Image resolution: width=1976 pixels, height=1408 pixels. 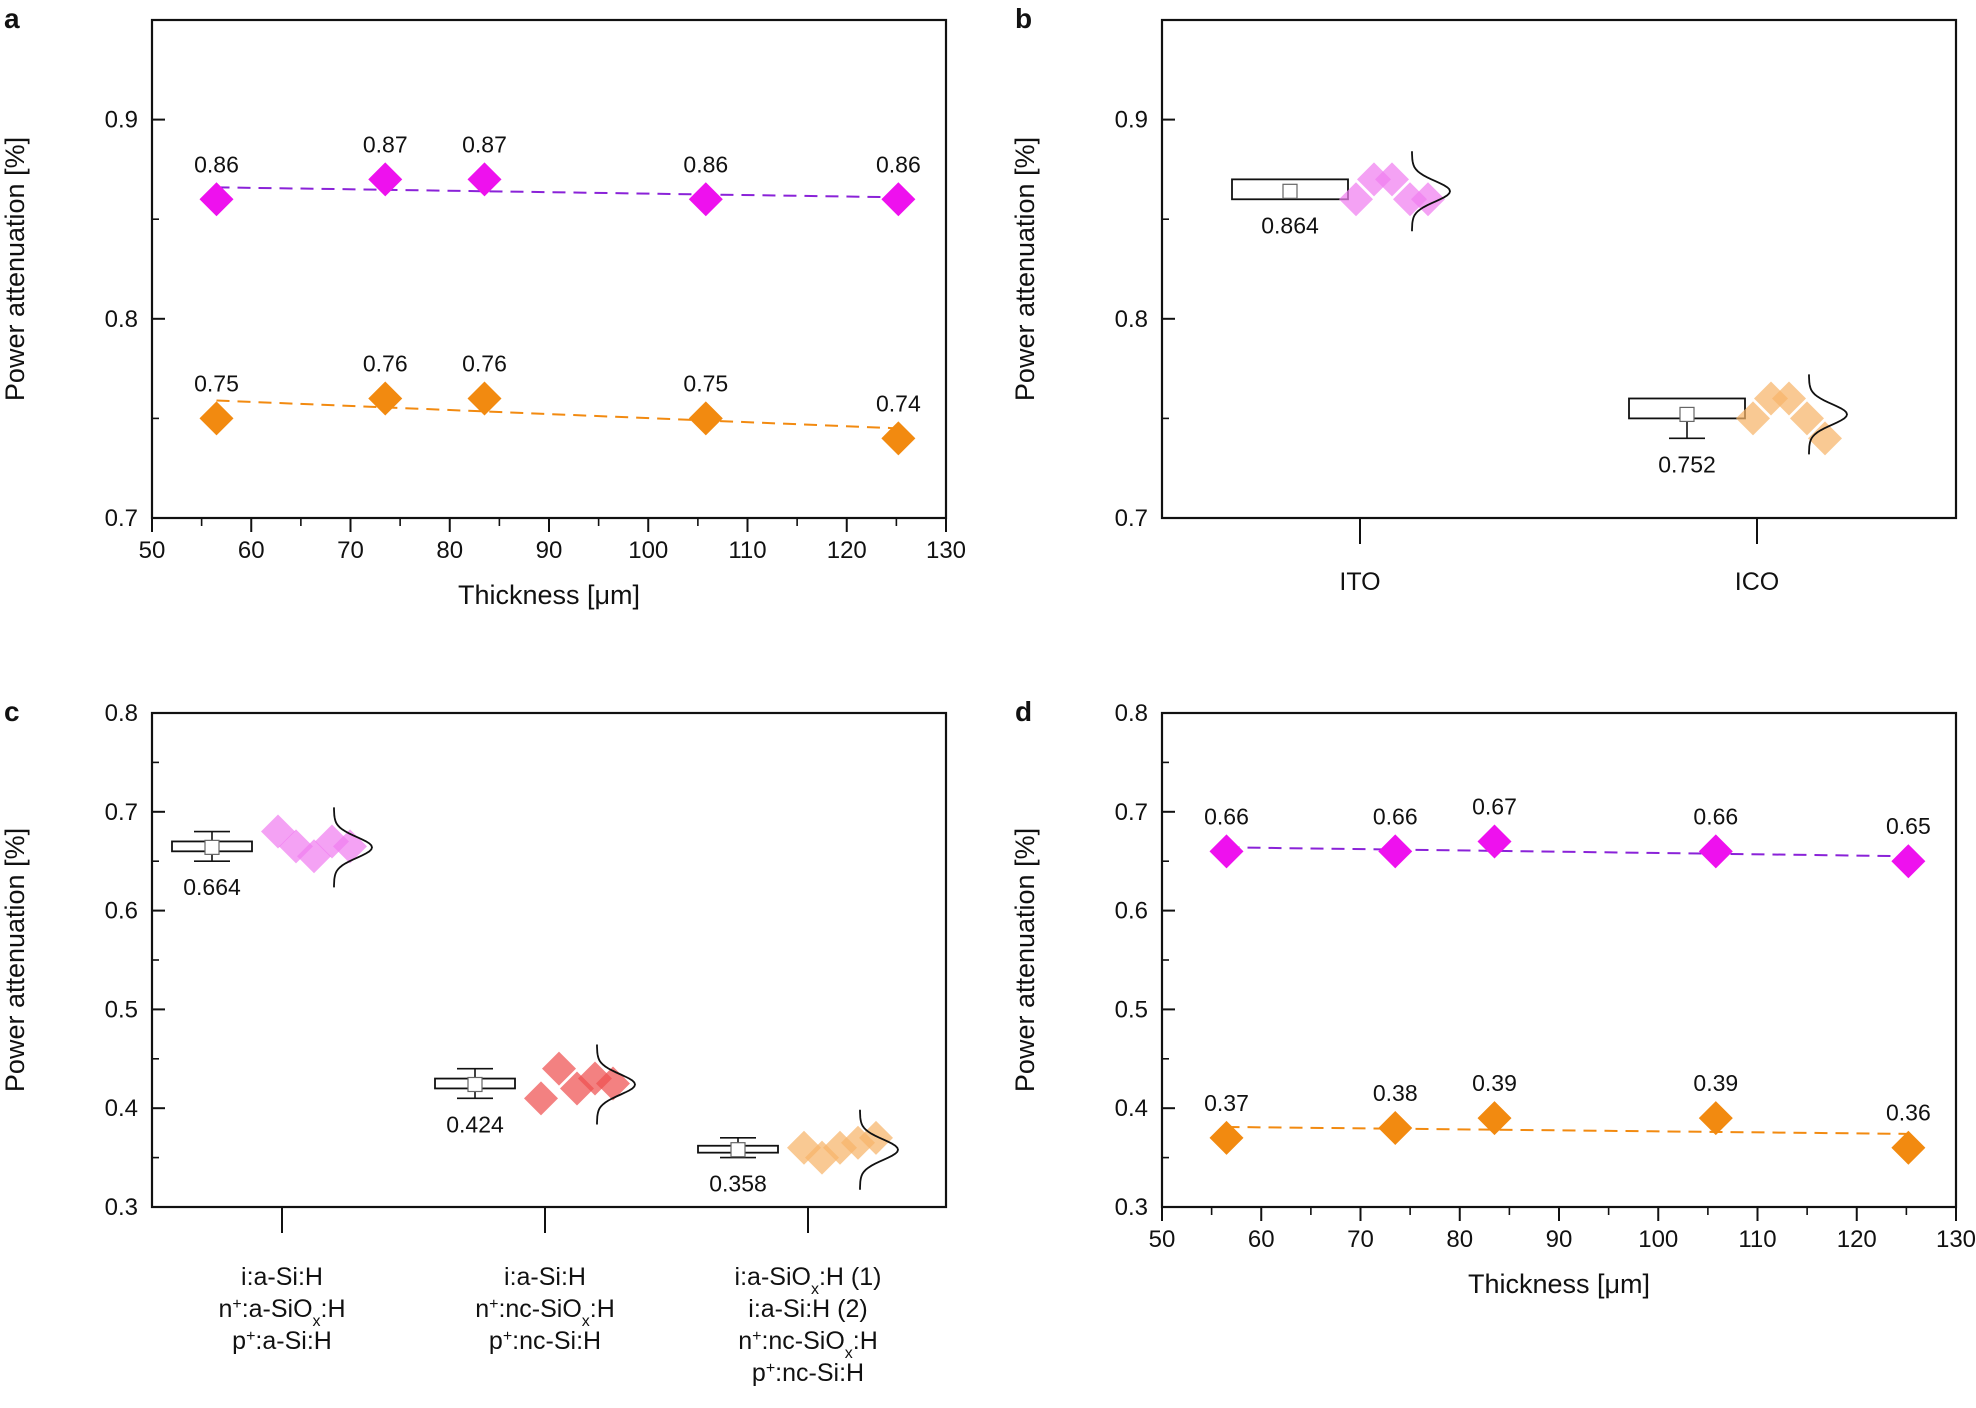 I want to click on panel-b-letter: b, so click(x=1023, y=18).